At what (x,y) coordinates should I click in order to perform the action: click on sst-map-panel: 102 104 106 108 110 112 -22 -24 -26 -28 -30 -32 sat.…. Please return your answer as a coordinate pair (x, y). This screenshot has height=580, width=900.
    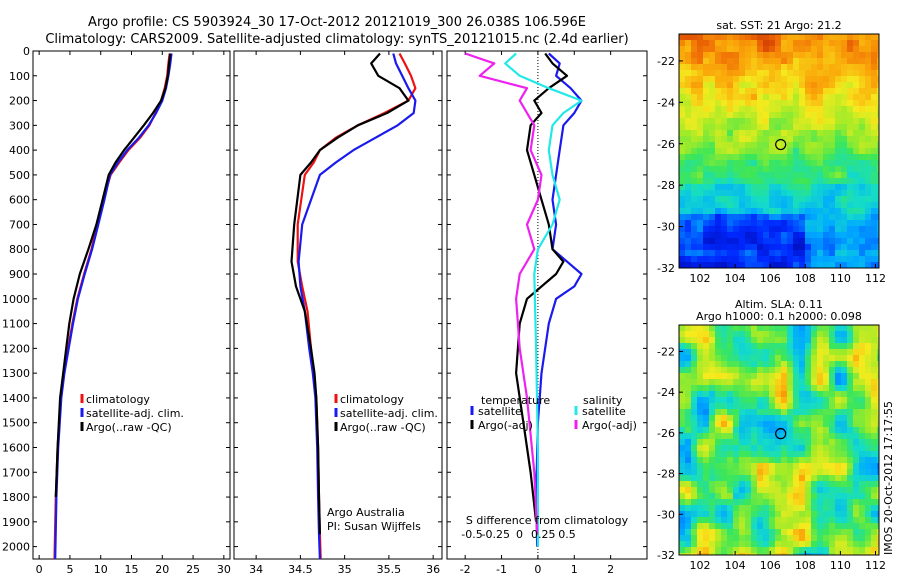
    Looking at the image, I should click on (771, 152).